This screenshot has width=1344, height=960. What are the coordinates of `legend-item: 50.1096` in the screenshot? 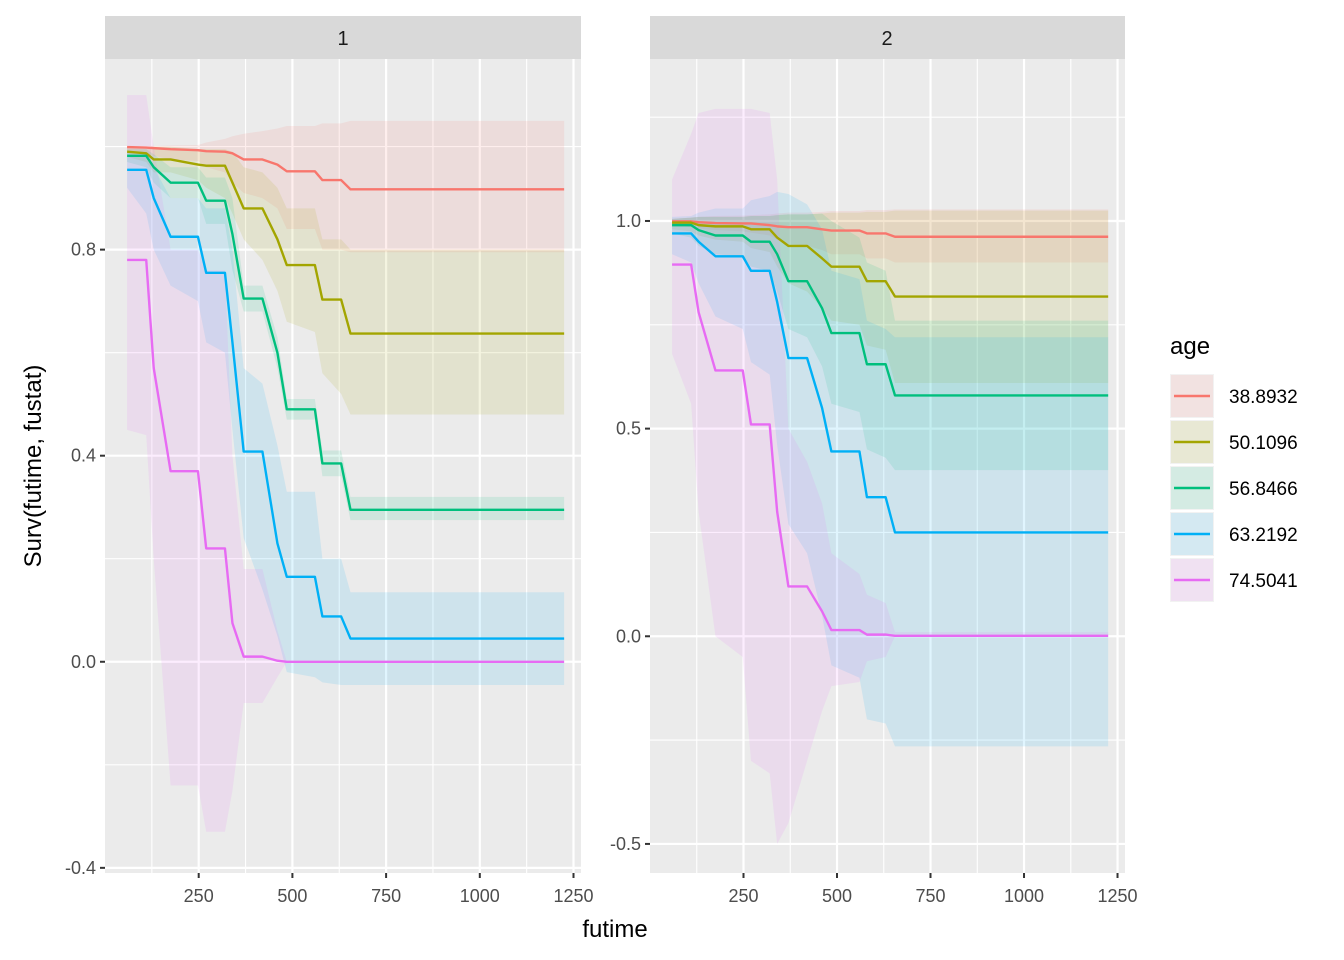 It's located at (1234, 442).